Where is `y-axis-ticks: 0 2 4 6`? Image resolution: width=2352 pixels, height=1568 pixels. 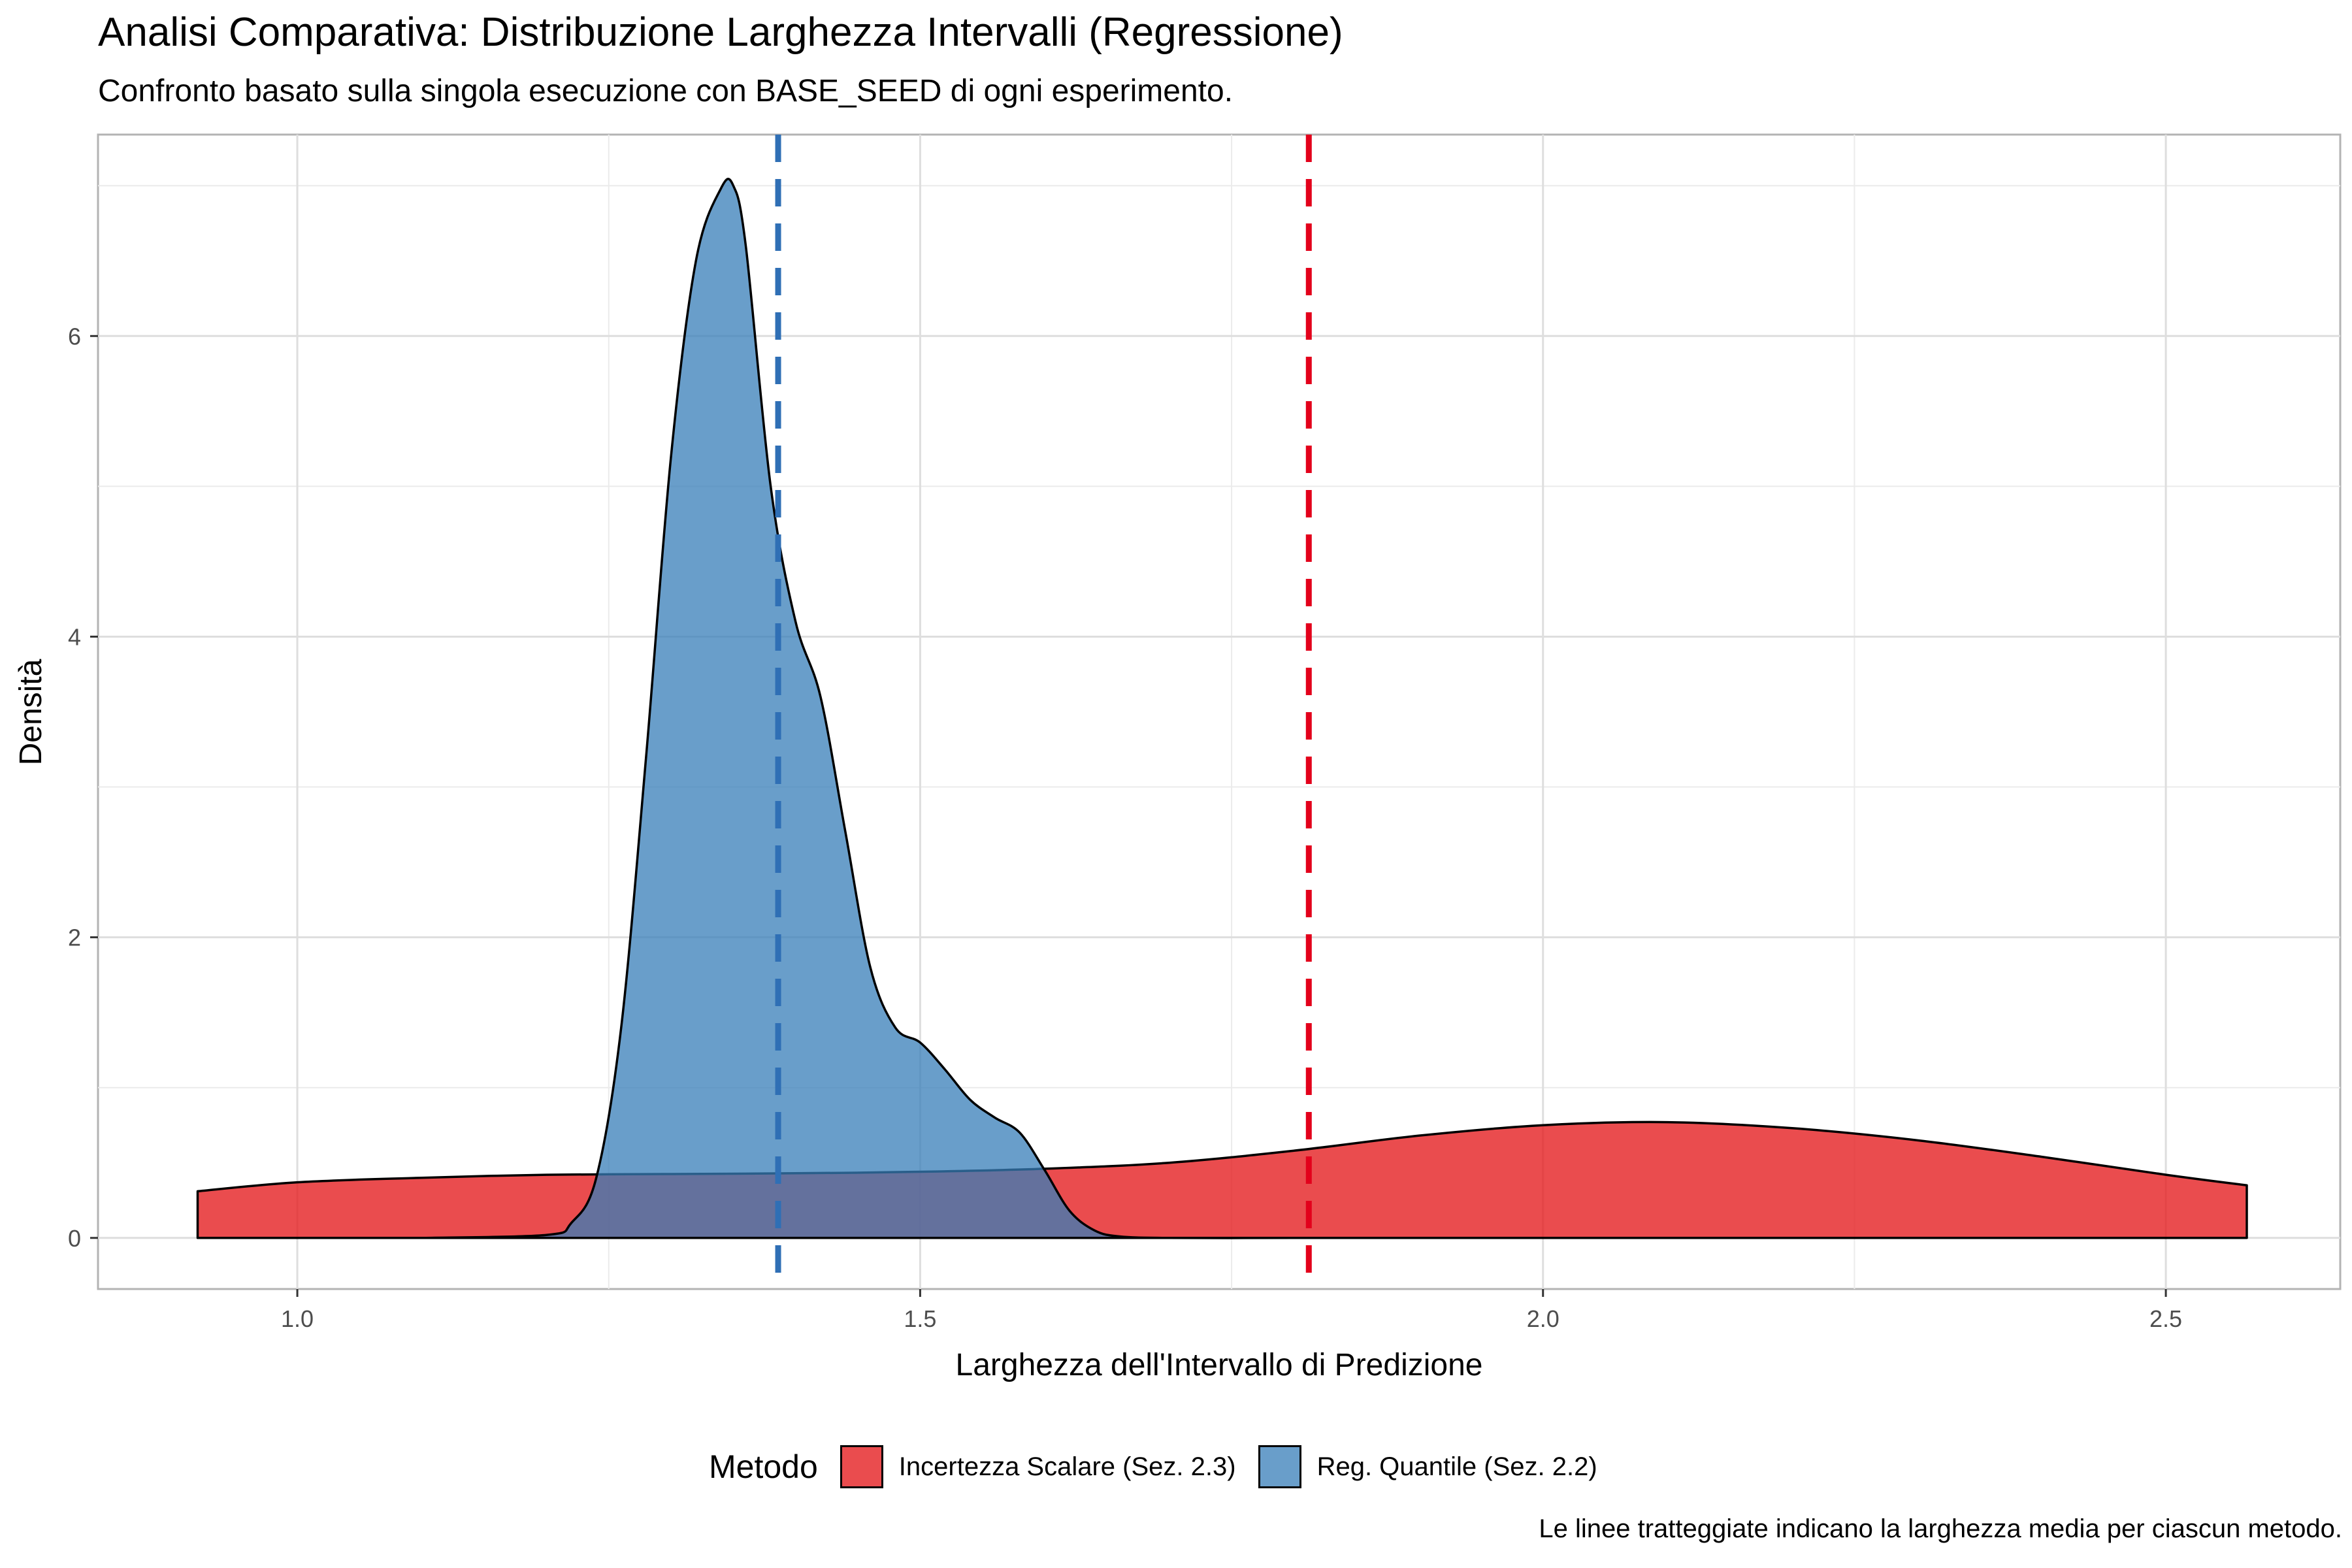 y-axis-ticks: 0 2 4 6 is located at coordinates (83, 787).